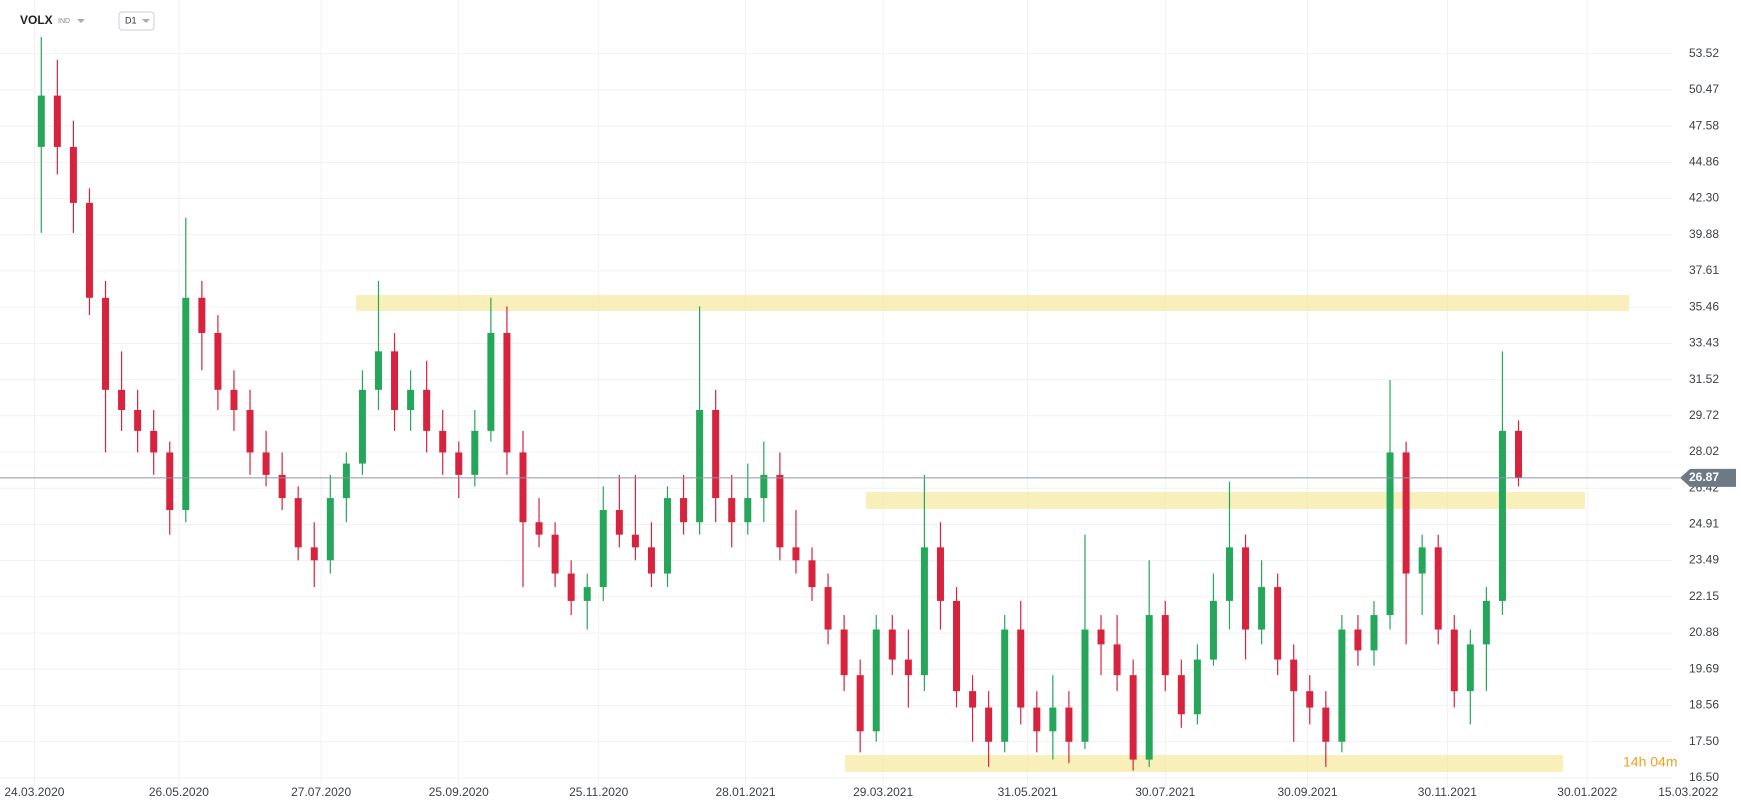  I want to click on x-tick-label: 25.09.2020, so click(459, 792).